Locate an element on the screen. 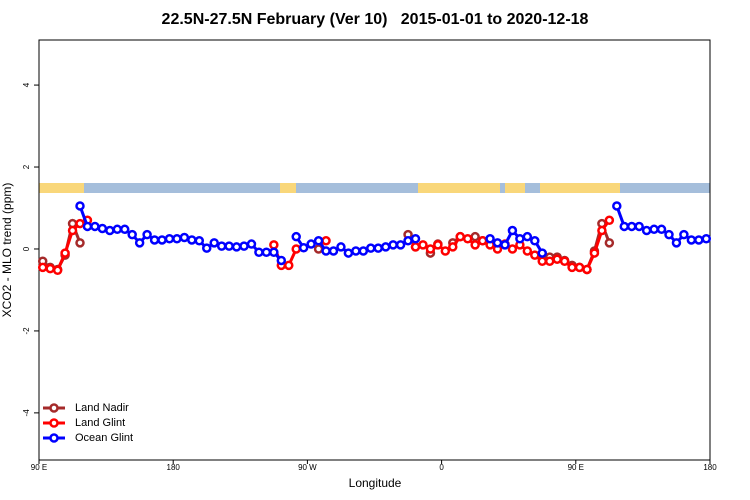 The height and width of the screenshot is (500, 750). y-tick-label: 2 is located at coordinates (26, 166).